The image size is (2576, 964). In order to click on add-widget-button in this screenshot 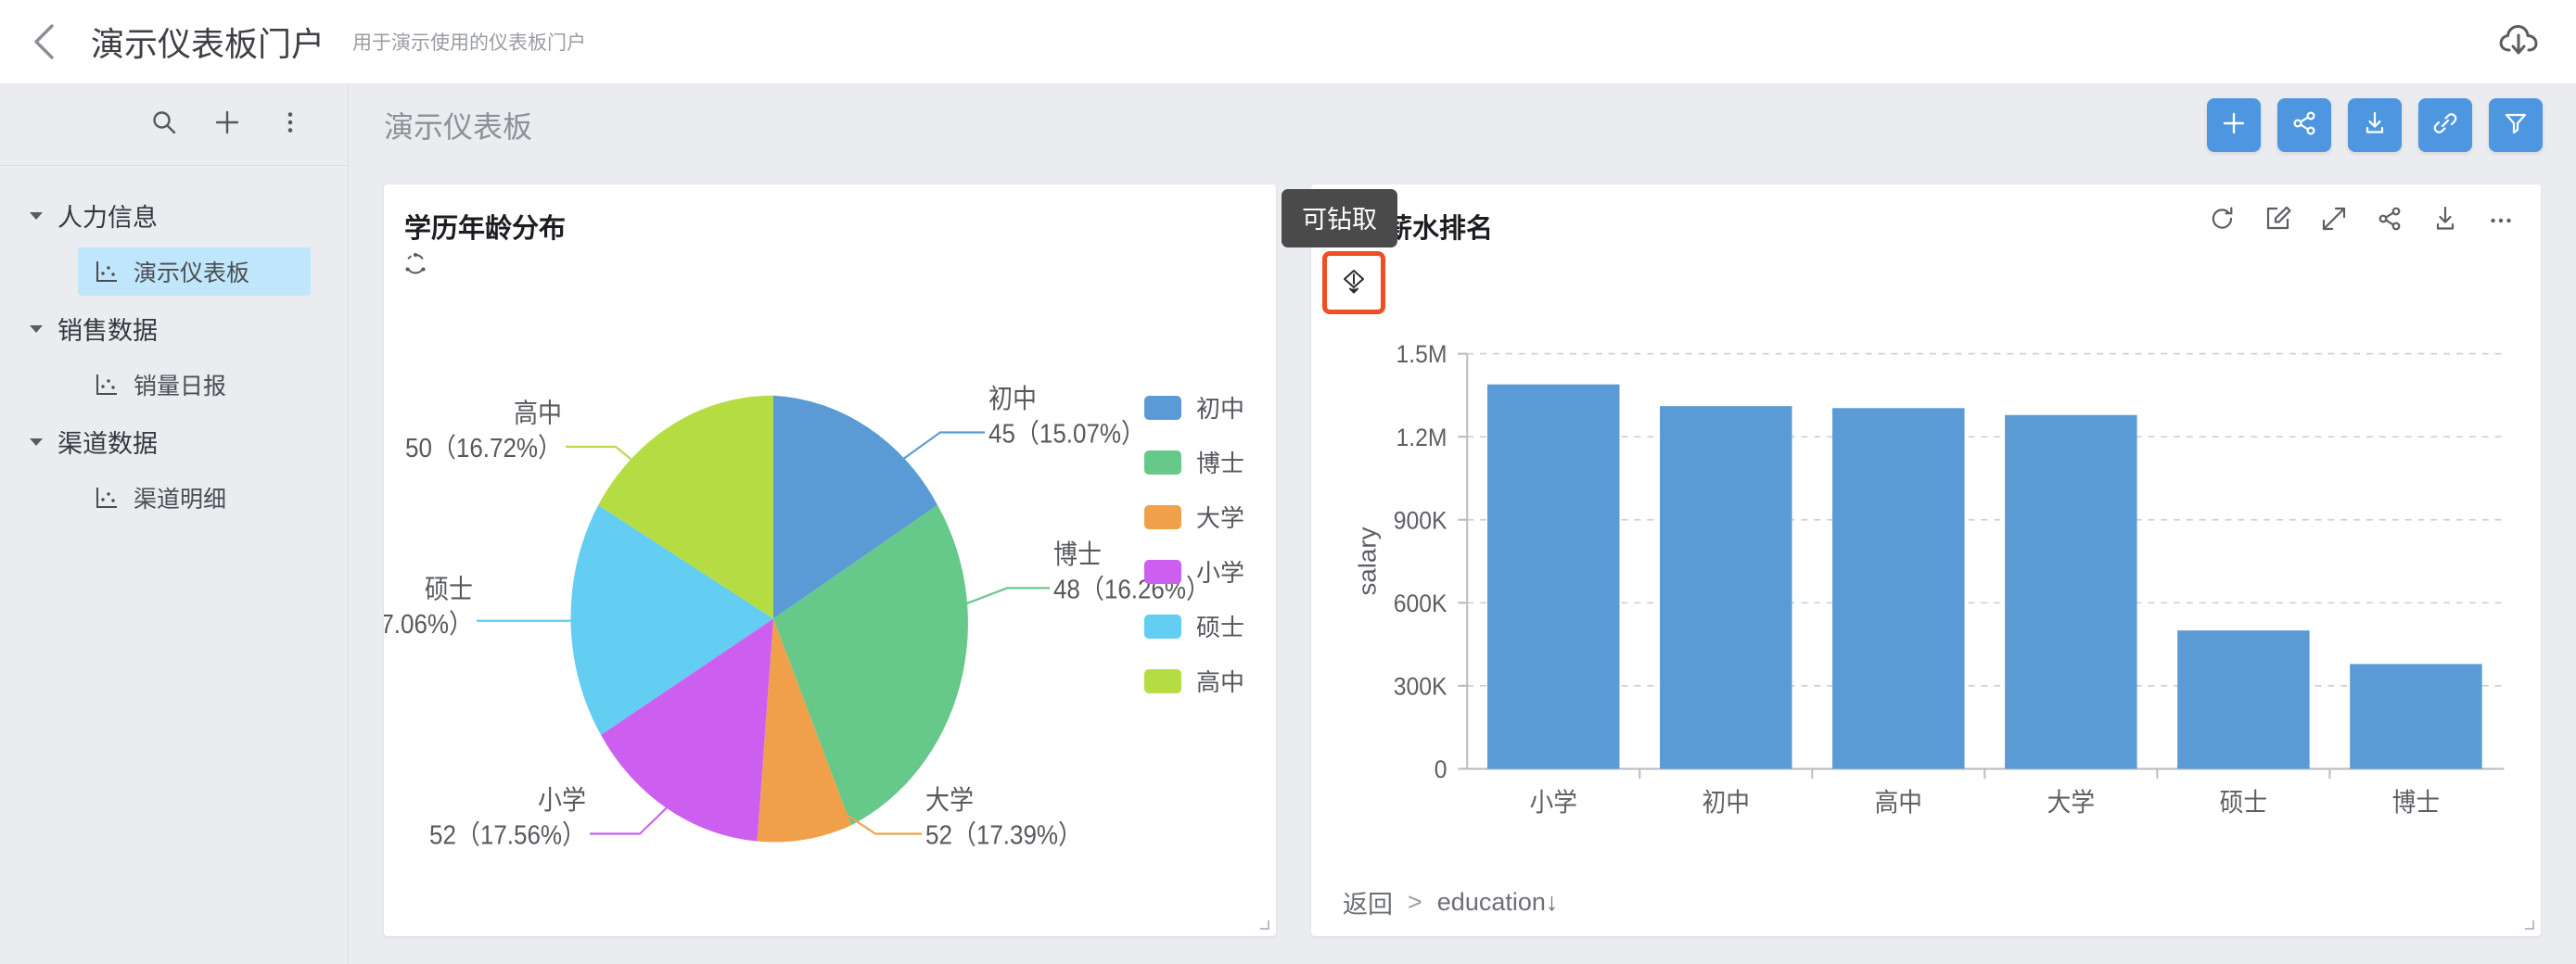, I will do `click(2234, 125)`.